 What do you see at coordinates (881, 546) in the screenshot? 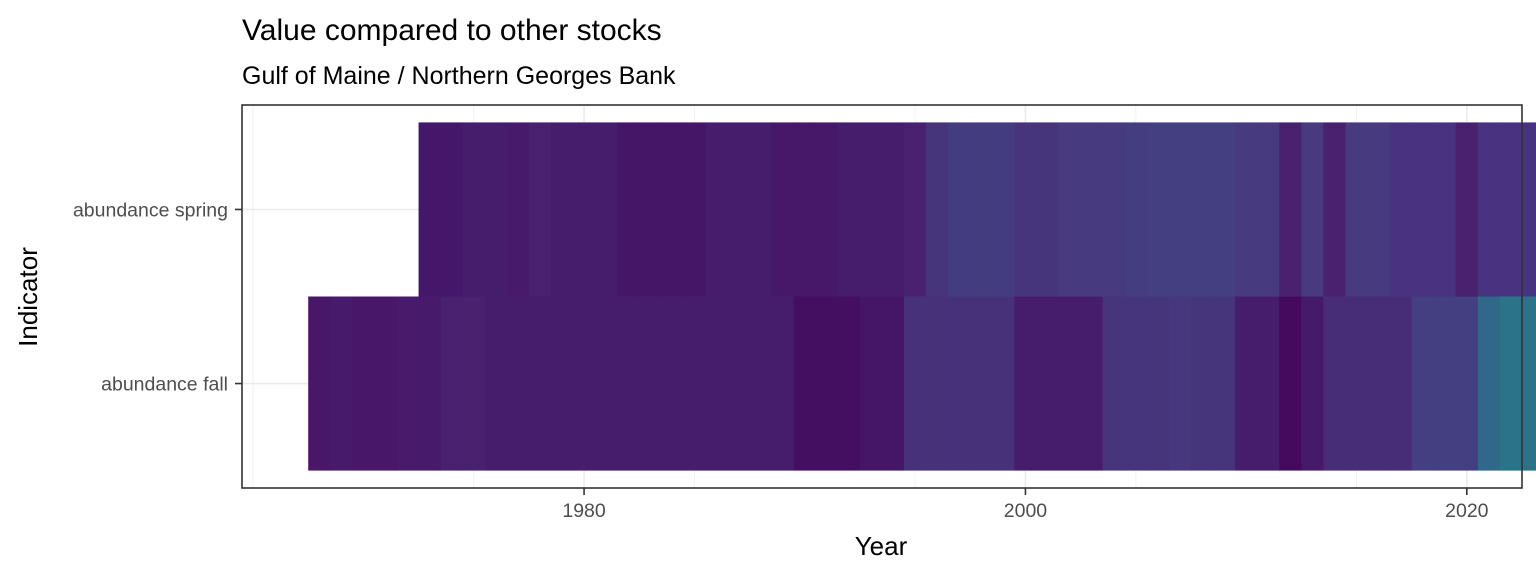
I see `x-axis-title: Year` at bounding box center [881, 546].